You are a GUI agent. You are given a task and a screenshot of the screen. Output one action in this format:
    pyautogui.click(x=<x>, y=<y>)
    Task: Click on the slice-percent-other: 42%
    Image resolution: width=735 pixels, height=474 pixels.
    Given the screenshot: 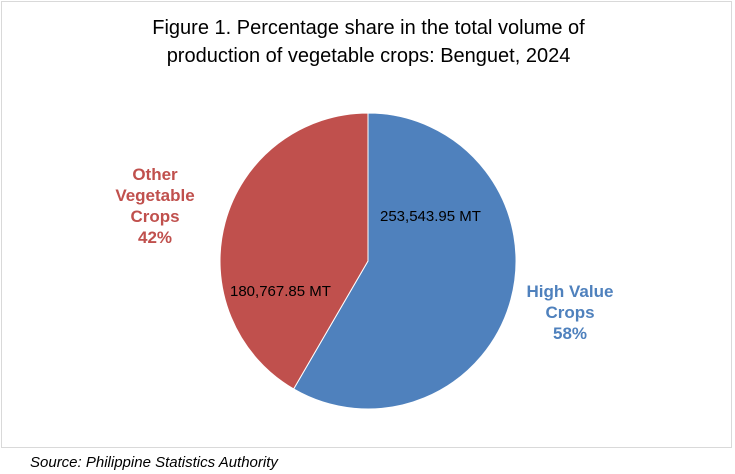 What is the action you would take?
    pyautogui.click(x=155, y=237)
    